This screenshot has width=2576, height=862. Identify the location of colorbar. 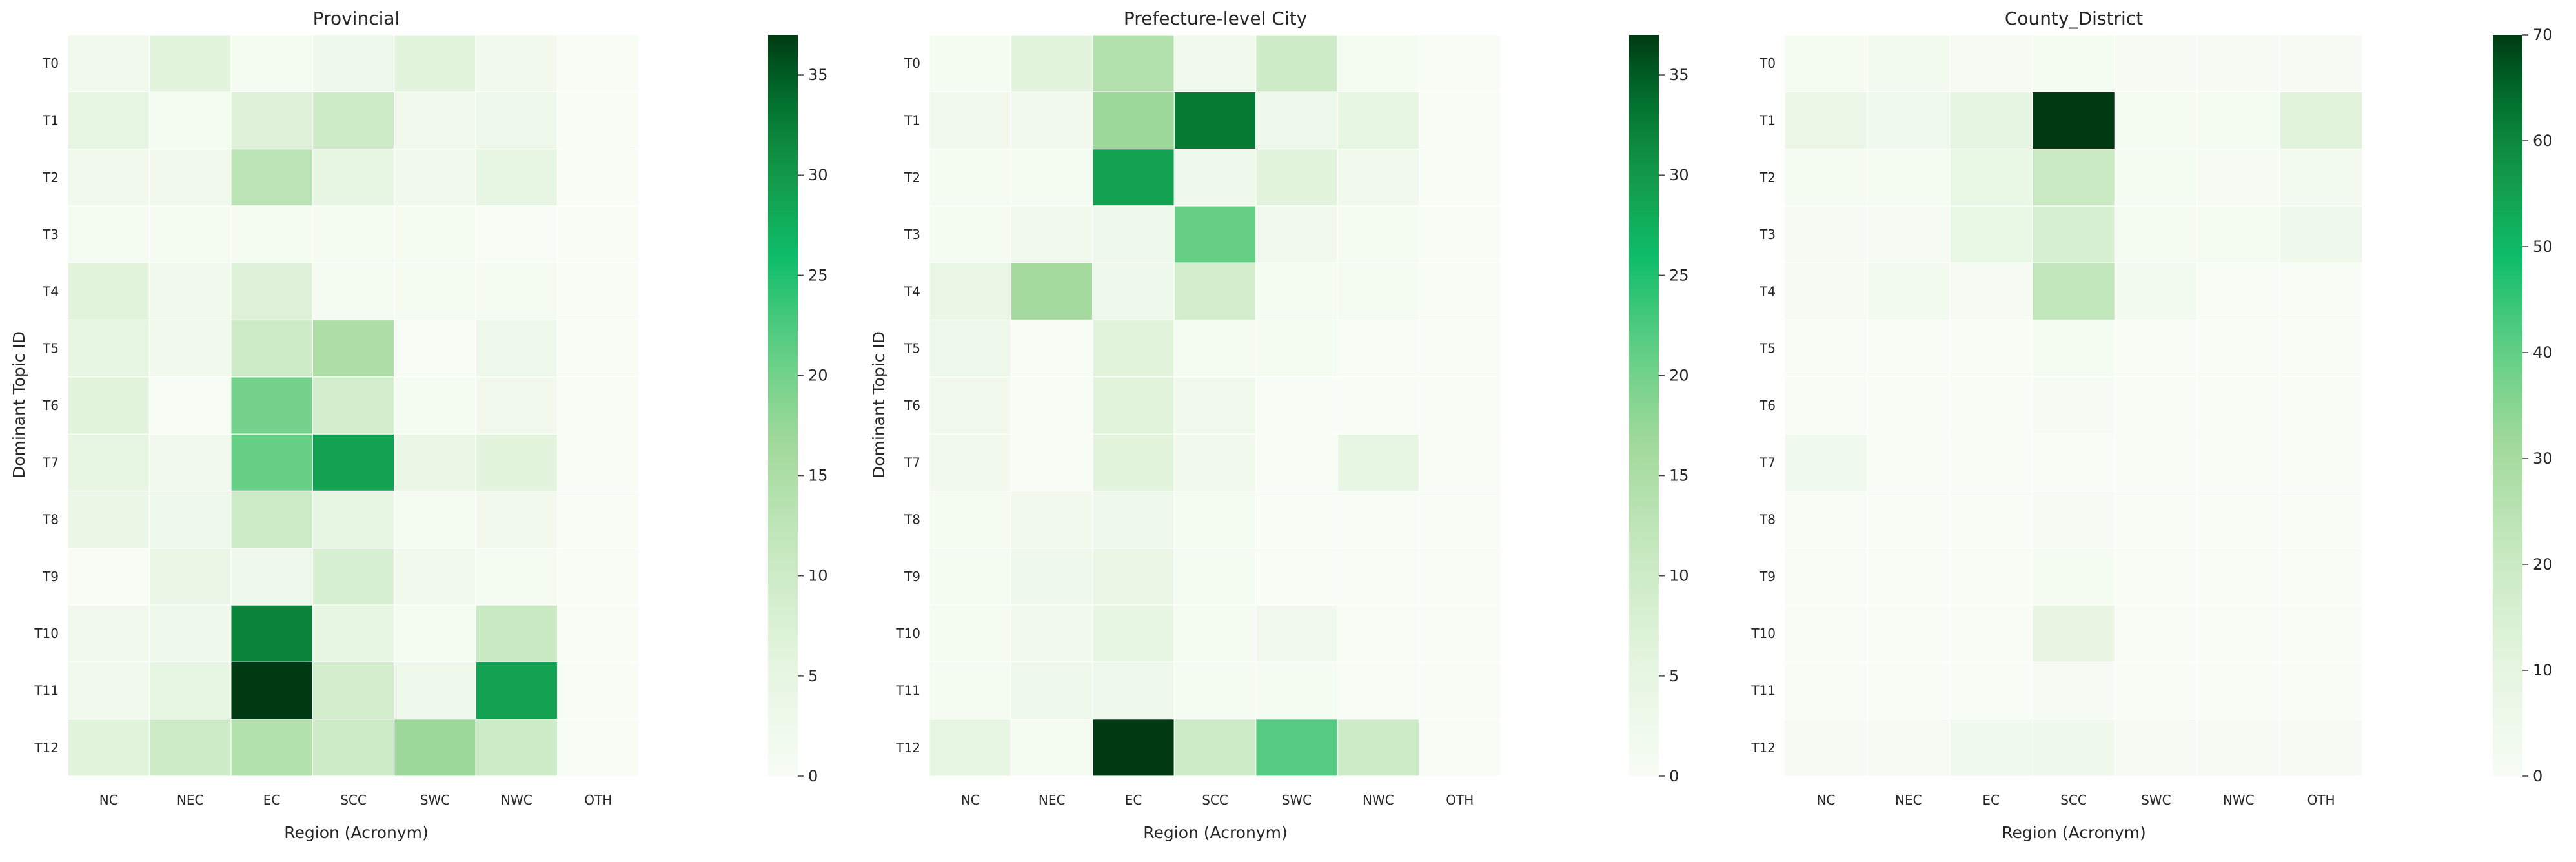
(783, 405).